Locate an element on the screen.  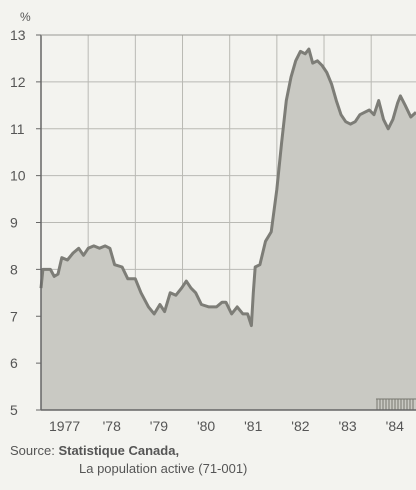
source-publication: La population active (71-001) is located at coordinates (163, 468).